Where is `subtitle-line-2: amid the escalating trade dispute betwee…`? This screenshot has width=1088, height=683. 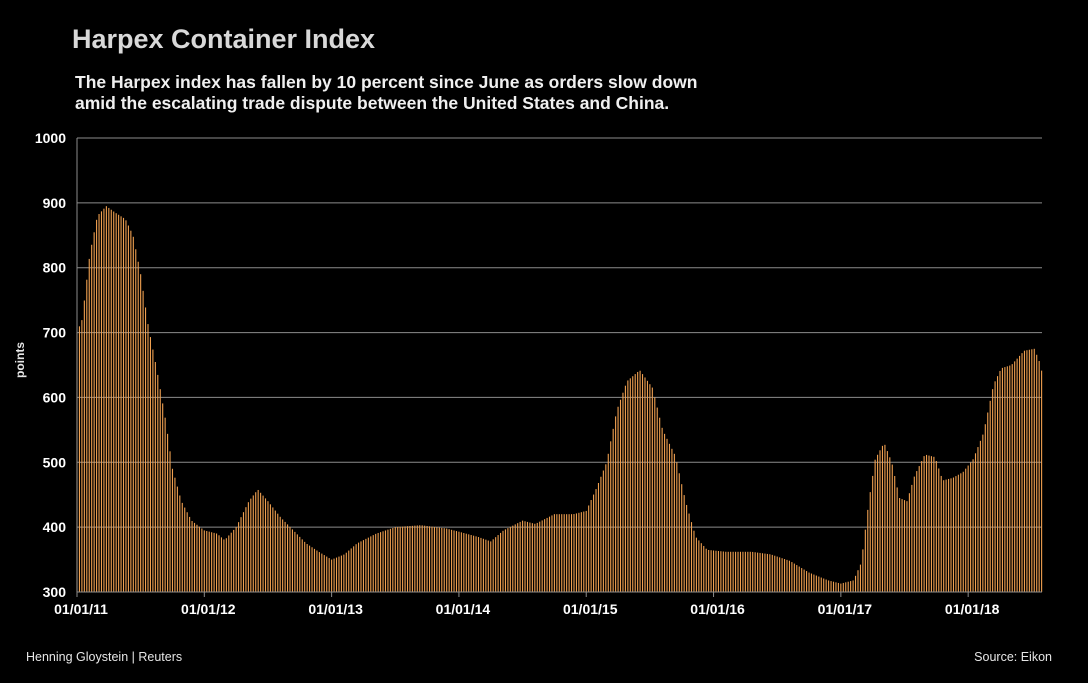 subtitle-line-2: amid the escalating trade dispute betwee… is located at coordinates (372, 103).